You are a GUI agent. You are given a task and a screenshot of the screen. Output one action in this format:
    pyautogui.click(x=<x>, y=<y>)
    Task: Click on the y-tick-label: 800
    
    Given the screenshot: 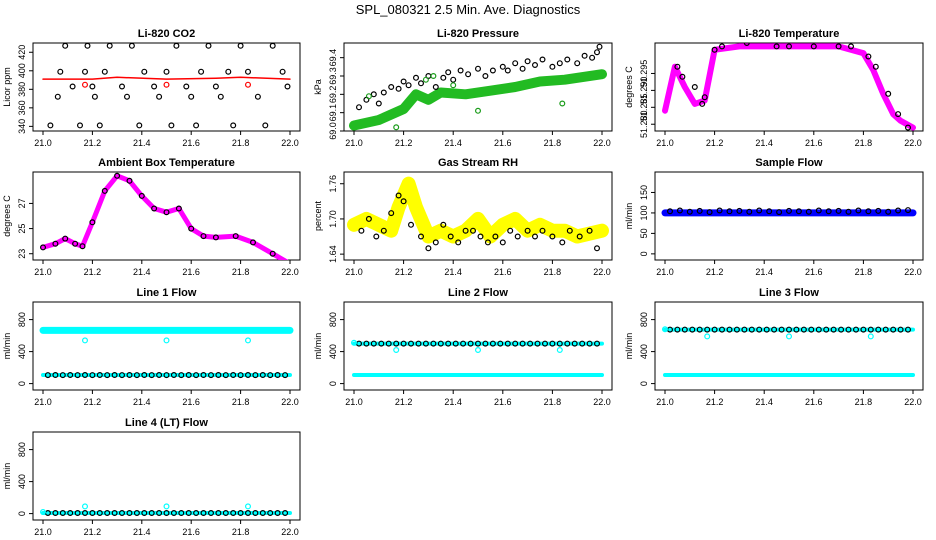 What is the action you would take?
    pyautogui.click(x=644, y=319)
    